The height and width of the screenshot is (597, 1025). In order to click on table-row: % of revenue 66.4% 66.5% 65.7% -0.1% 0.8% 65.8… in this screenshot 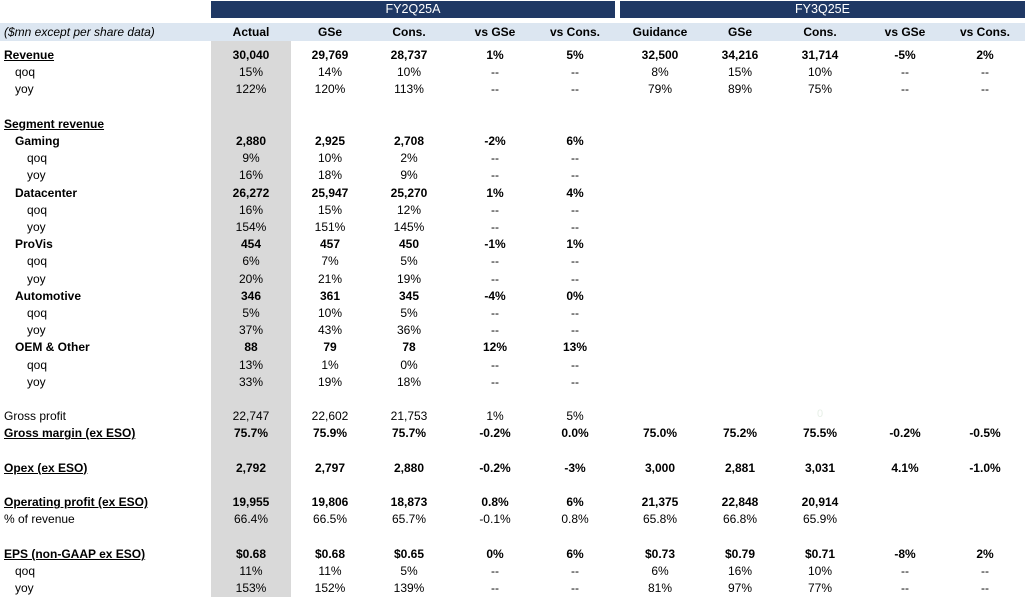, I will do `click(512, 519)`.